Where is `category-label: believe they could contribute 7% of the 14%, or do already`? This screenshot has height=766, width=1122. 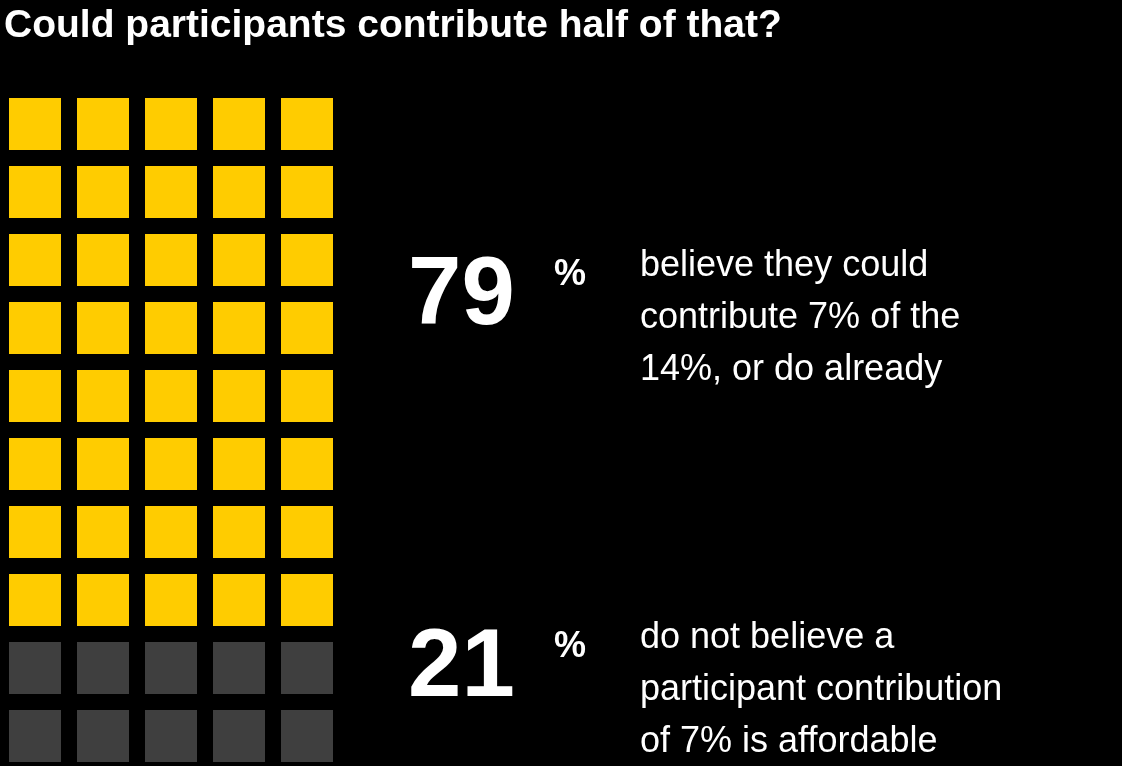
category-label: believe they could contribute 7% of the 14%, or do already is located at coordinates (801, 316).